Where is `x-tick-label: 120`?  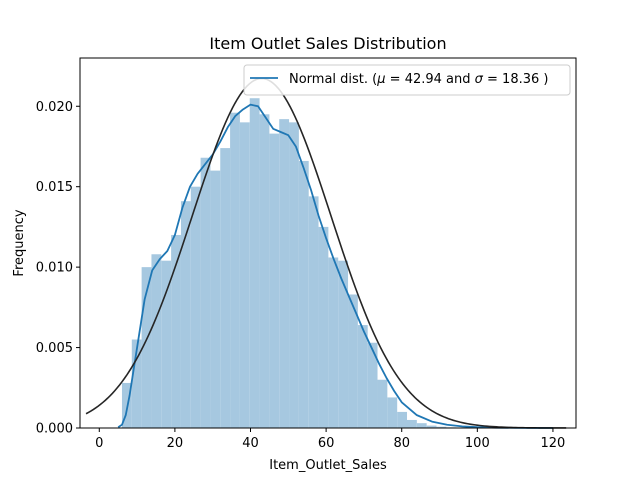
x-tick-label: 120 is located at coordinates (553, 443).